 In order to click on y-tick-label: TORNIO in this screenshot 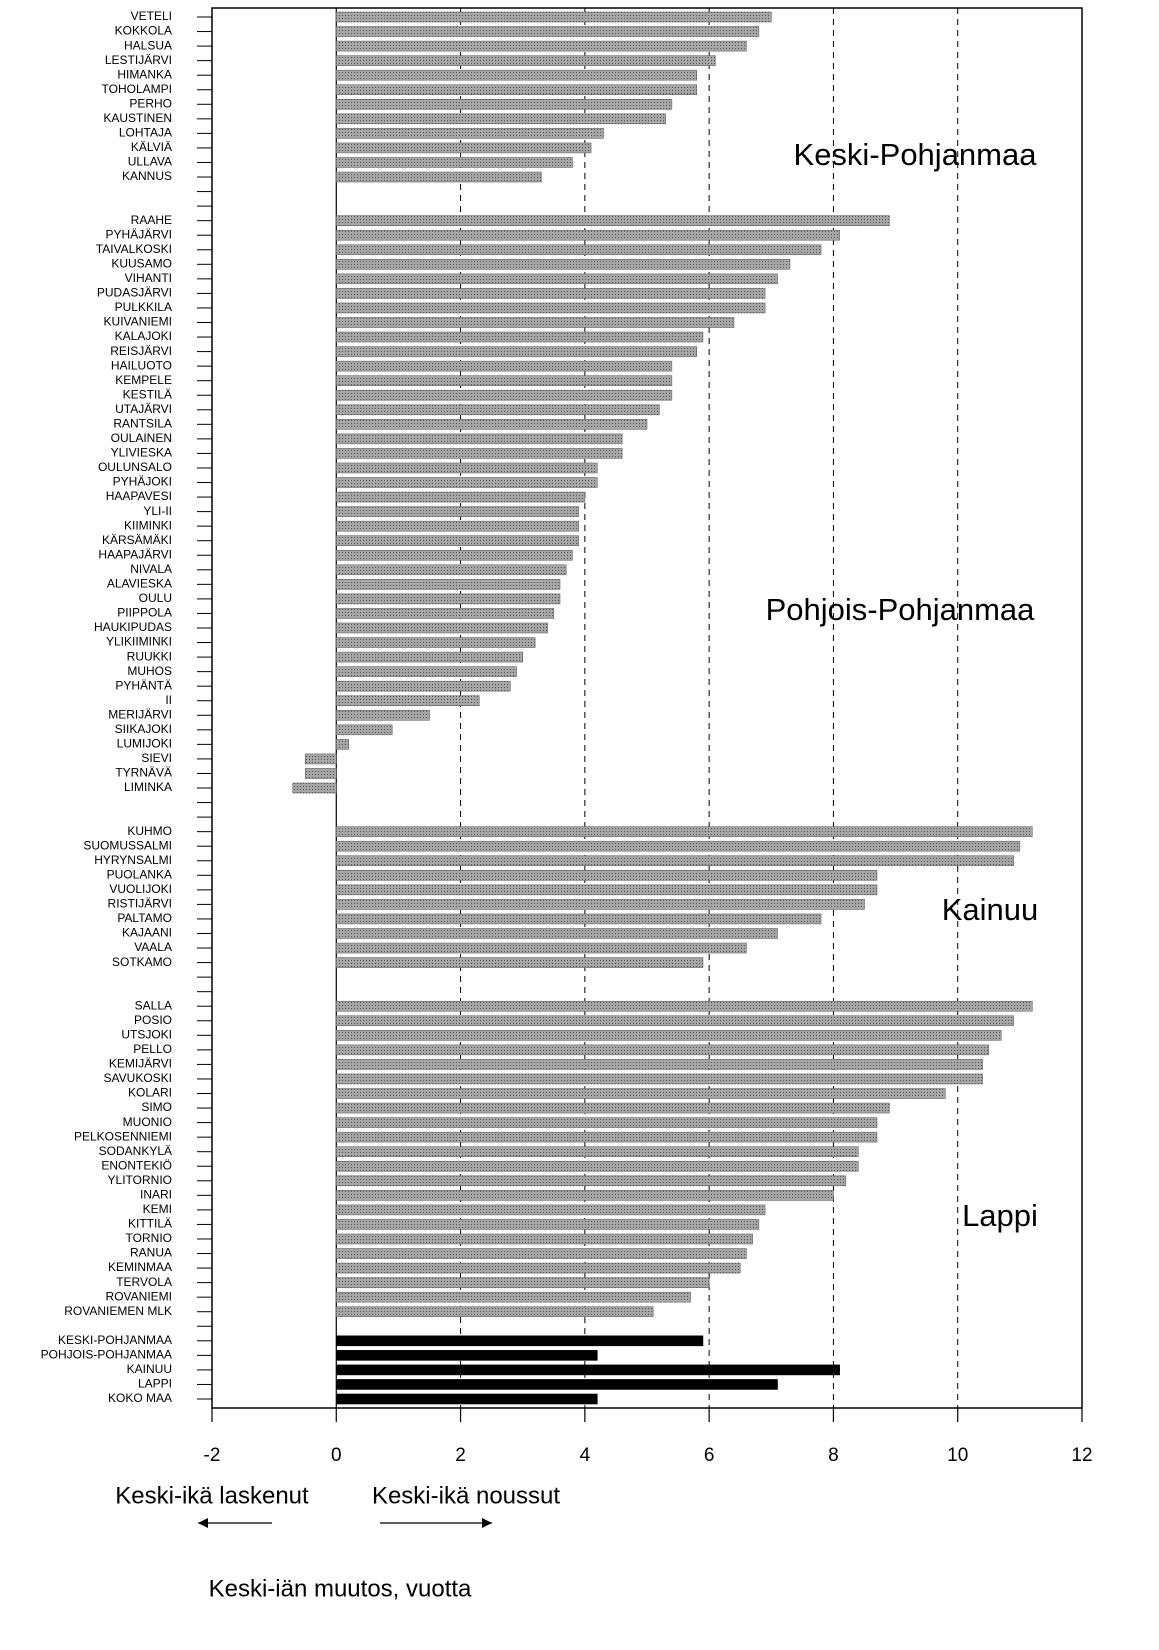, I will do `click(149, 1238)`.